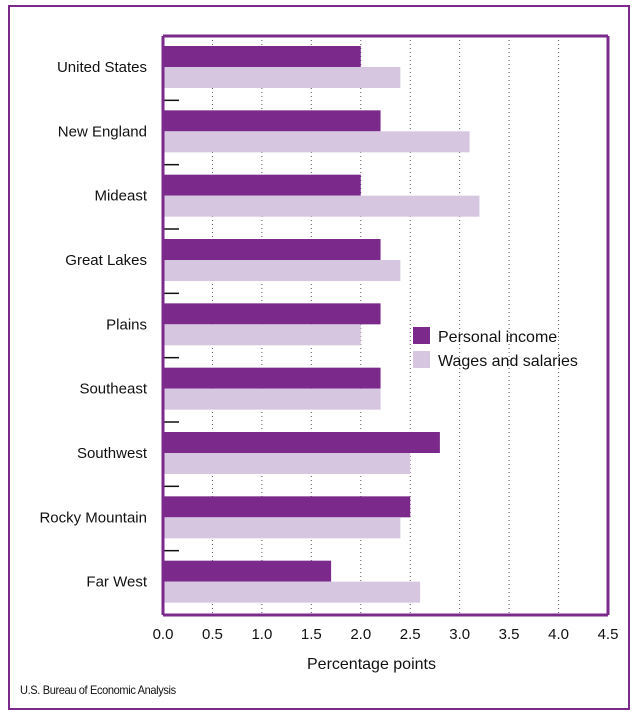  What do you see at coordinates (116, 582) in the screenshot?
I see `category-label: Far West` at bounding box center [116, 582].